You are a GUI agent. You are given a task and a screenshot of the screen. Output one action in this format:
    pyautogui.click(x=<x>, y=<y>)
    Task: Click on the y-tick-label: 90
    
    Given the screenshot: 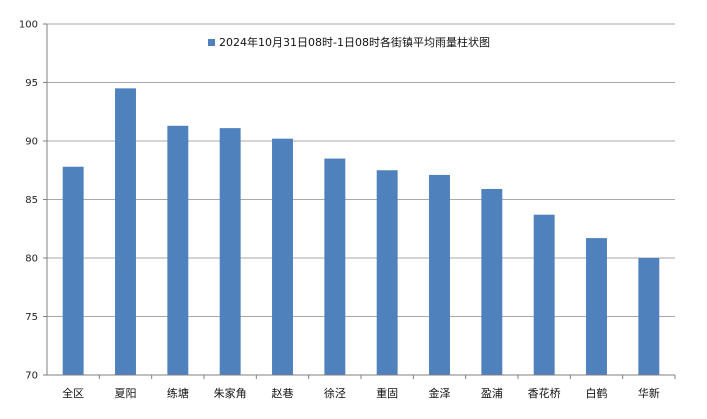 What is the action you would take?
    pyautogui.click(x=31, y=142)
    